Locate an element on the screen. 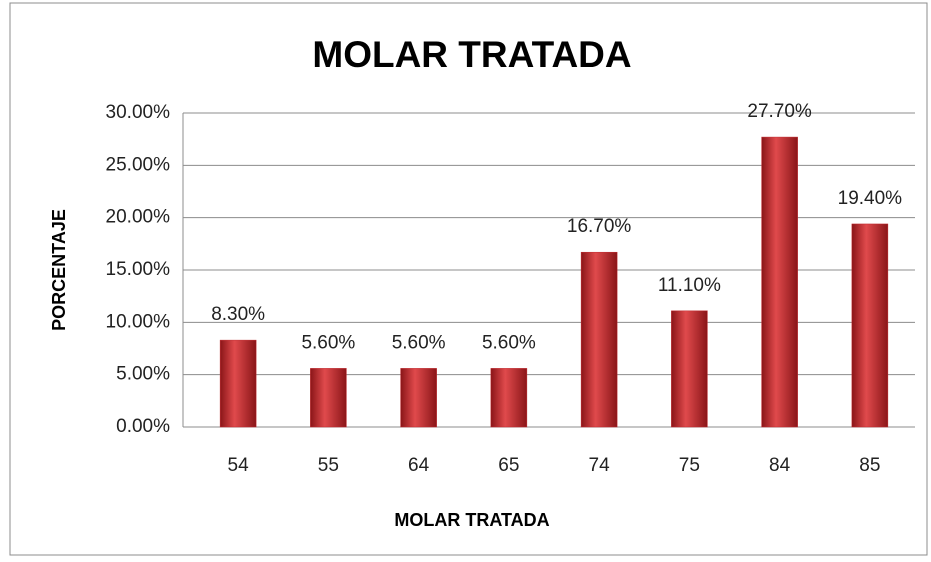 This screenshot has width=931, height=562. data-label: 11.10% is located at coordinates (689, 285).